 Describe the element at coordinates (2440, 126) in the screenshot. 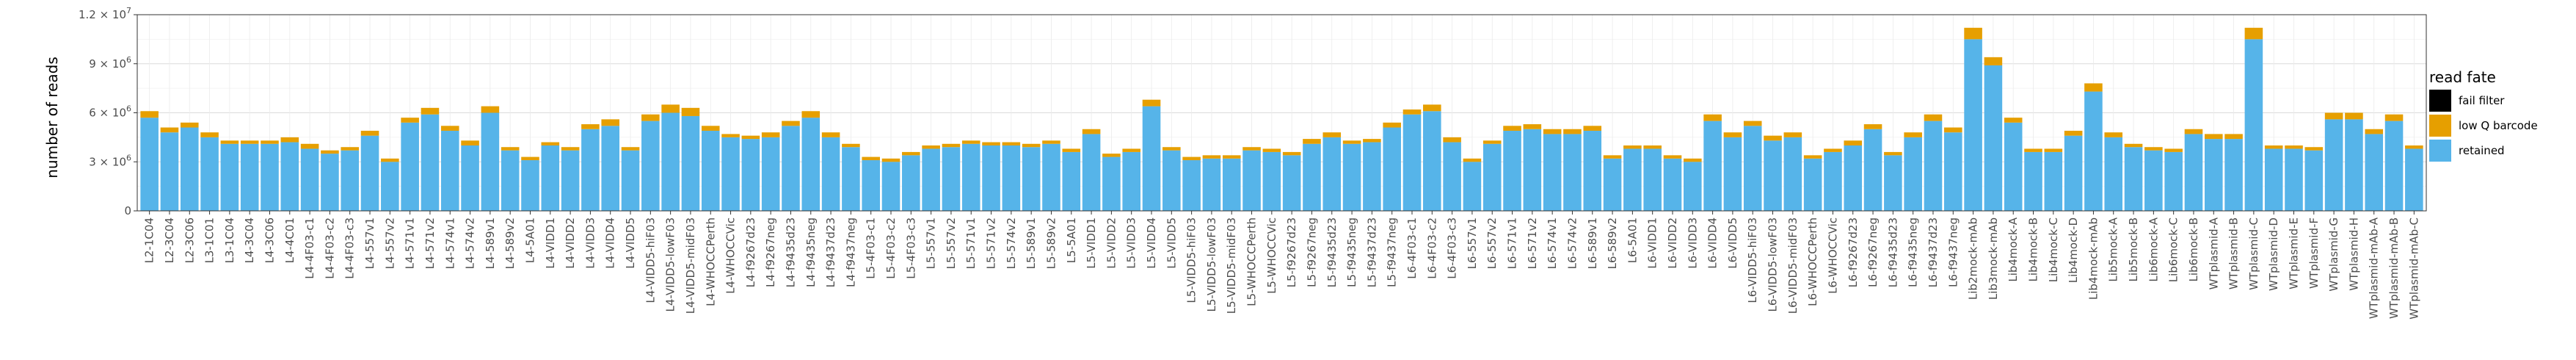

I see `legend-swatch` at that location.